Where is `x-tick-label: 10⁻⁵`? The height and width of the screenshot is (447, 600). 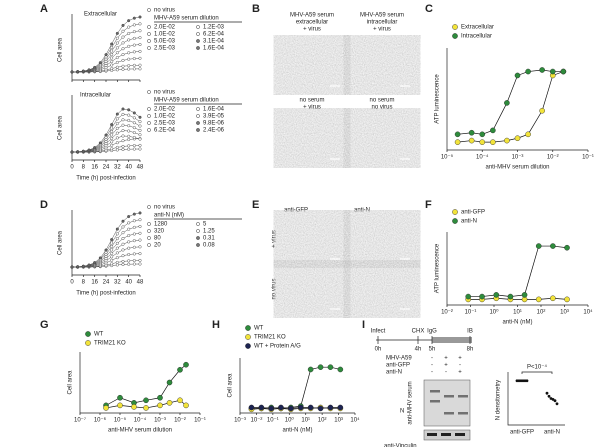
x-tick-label: 10⁻⁵ is located at coordinates (120, 420).